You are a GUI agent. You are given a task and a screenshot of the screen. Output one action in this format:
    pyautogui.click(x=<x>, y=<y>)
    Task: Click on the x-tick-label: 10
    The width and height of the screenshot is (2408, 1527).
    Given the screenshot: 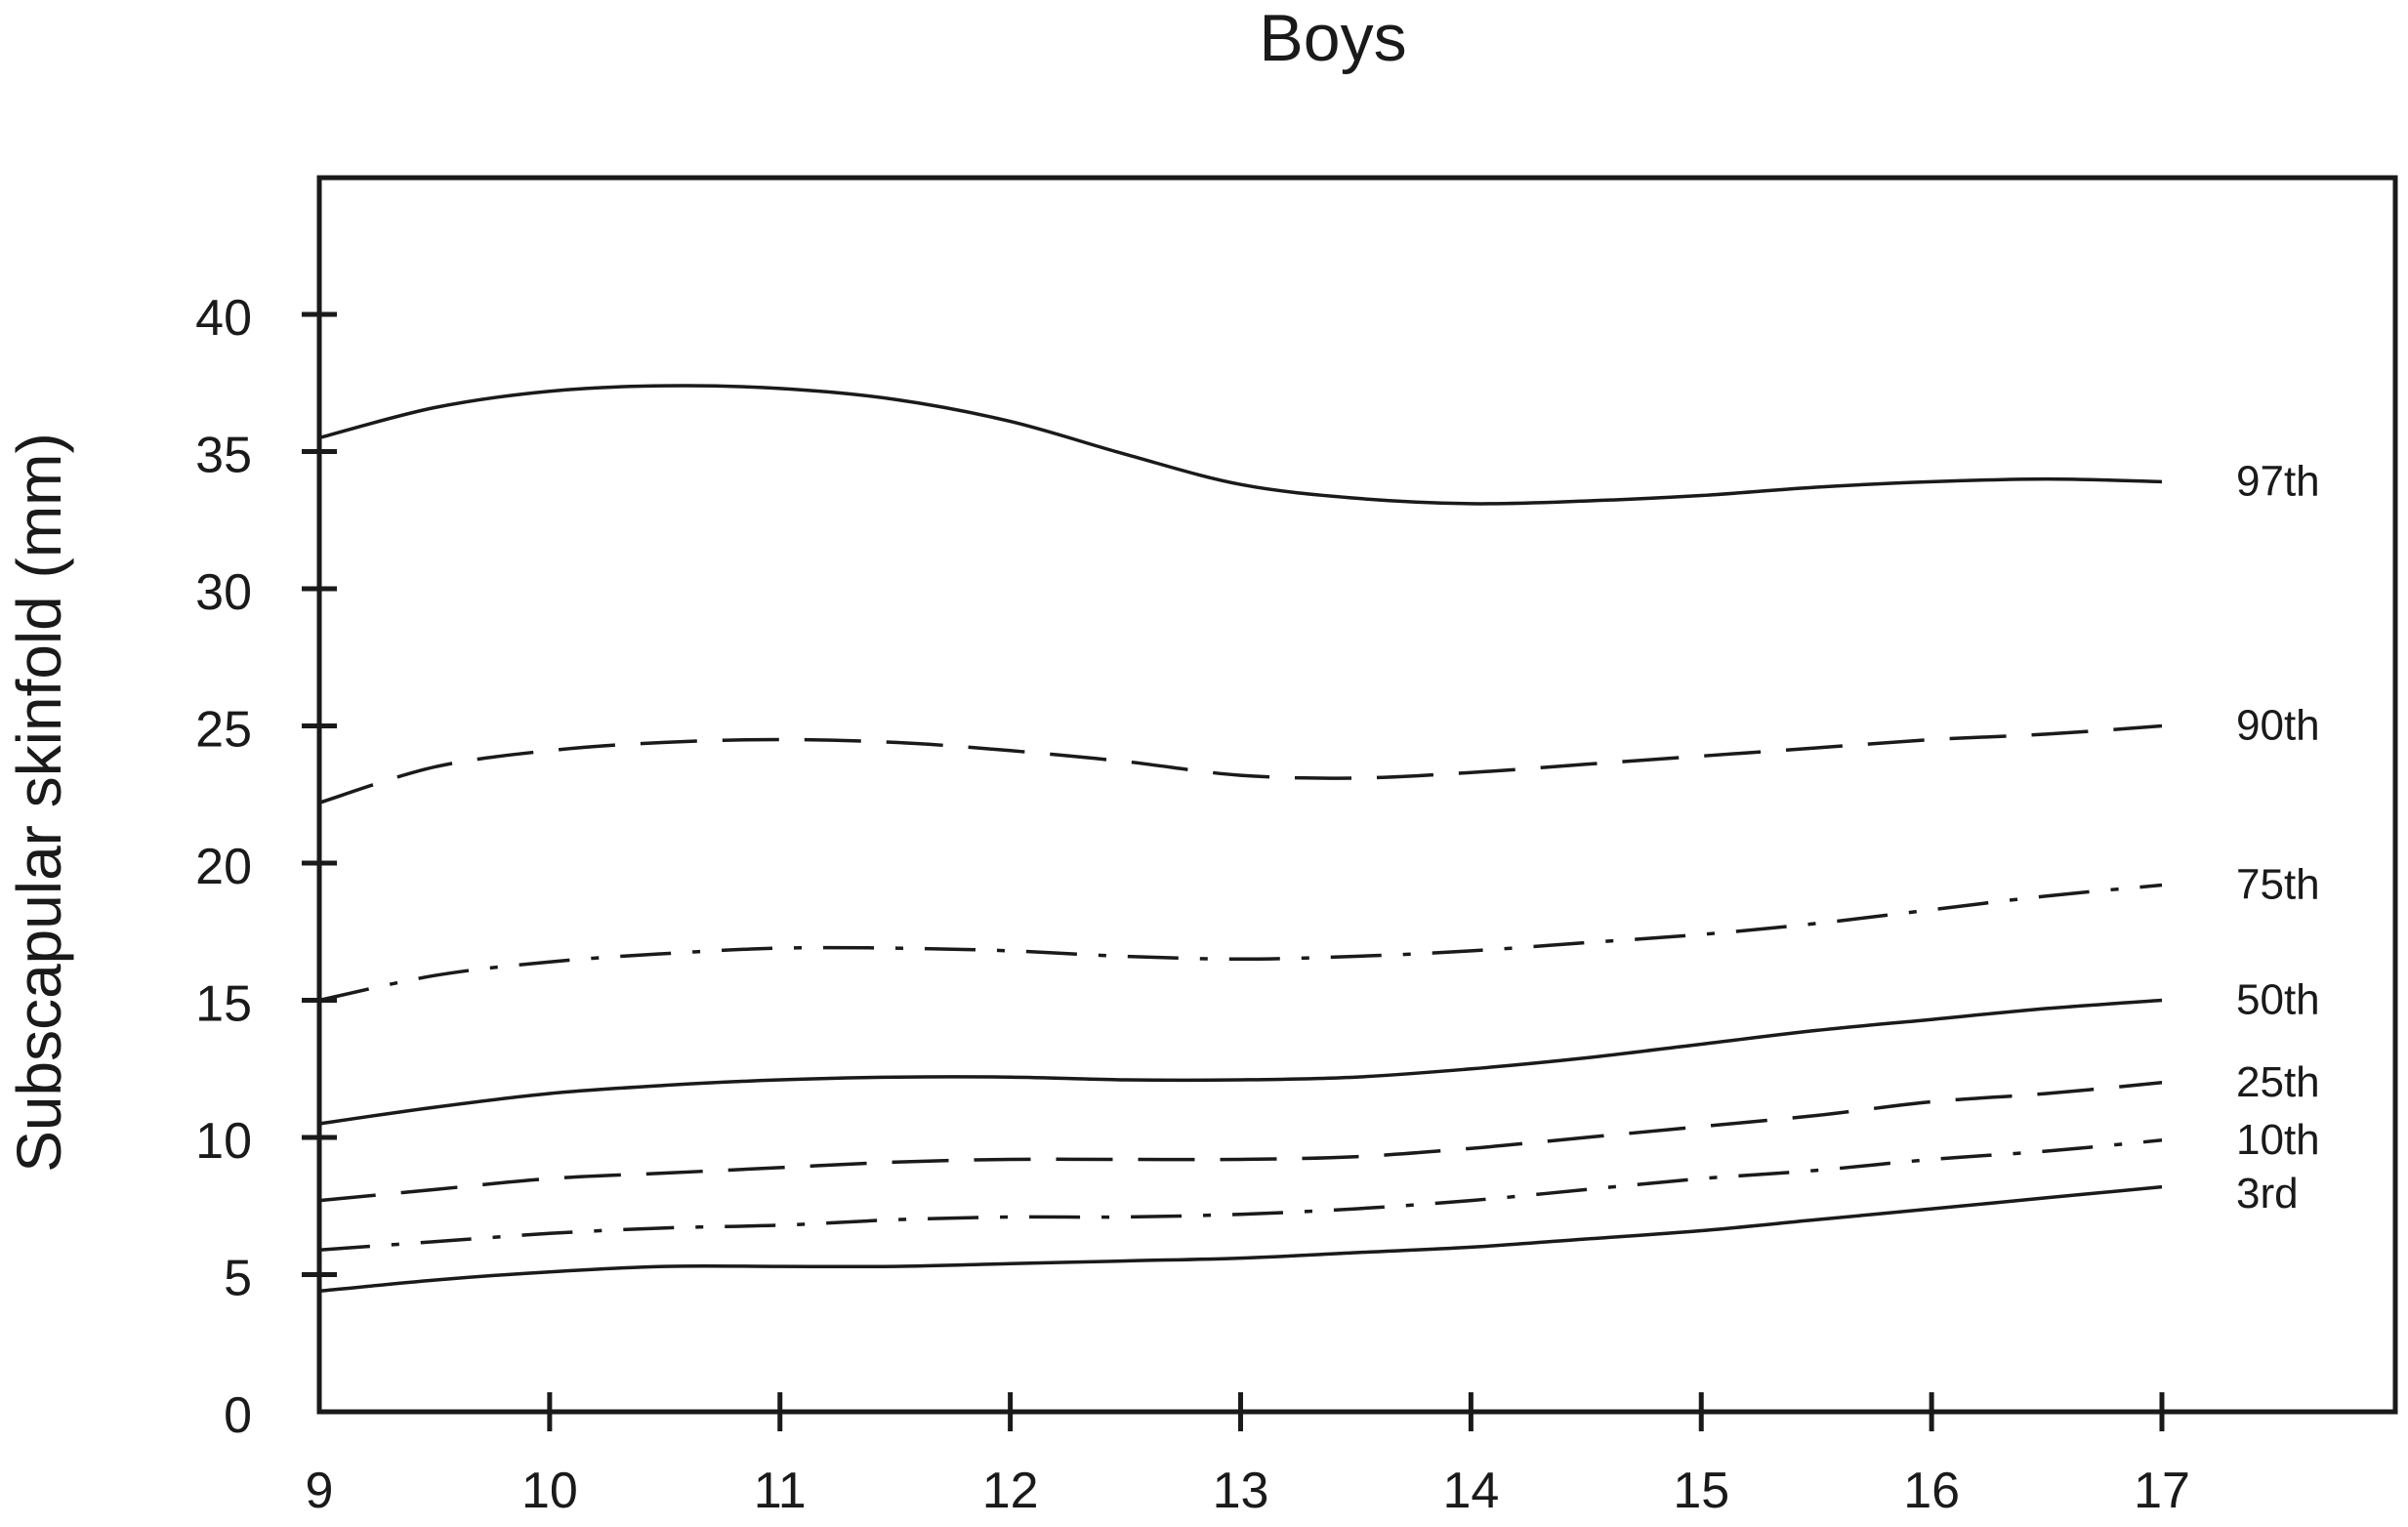 What is the action you would take?
    pyautogui.click(x=549, y=1491)
    